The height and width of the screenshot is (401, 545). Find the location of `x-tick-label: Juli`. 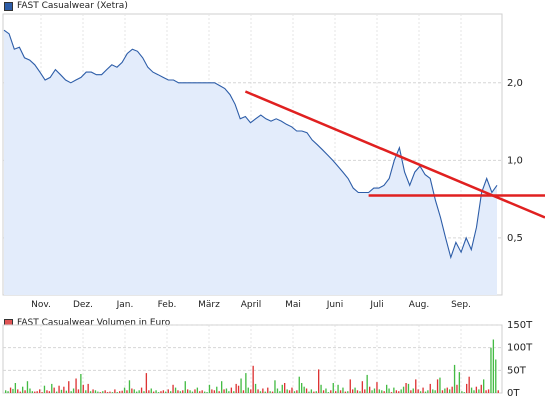

x-tick-label: Juli is located at coordinates (376, 305).